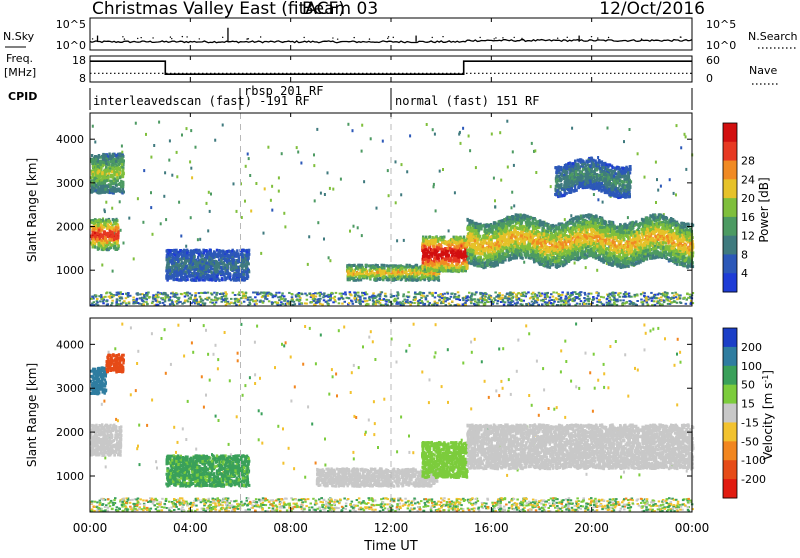 The image size is (800, 558). I want to click on noise-left-tick-top: 10^5, so click(71, 24).